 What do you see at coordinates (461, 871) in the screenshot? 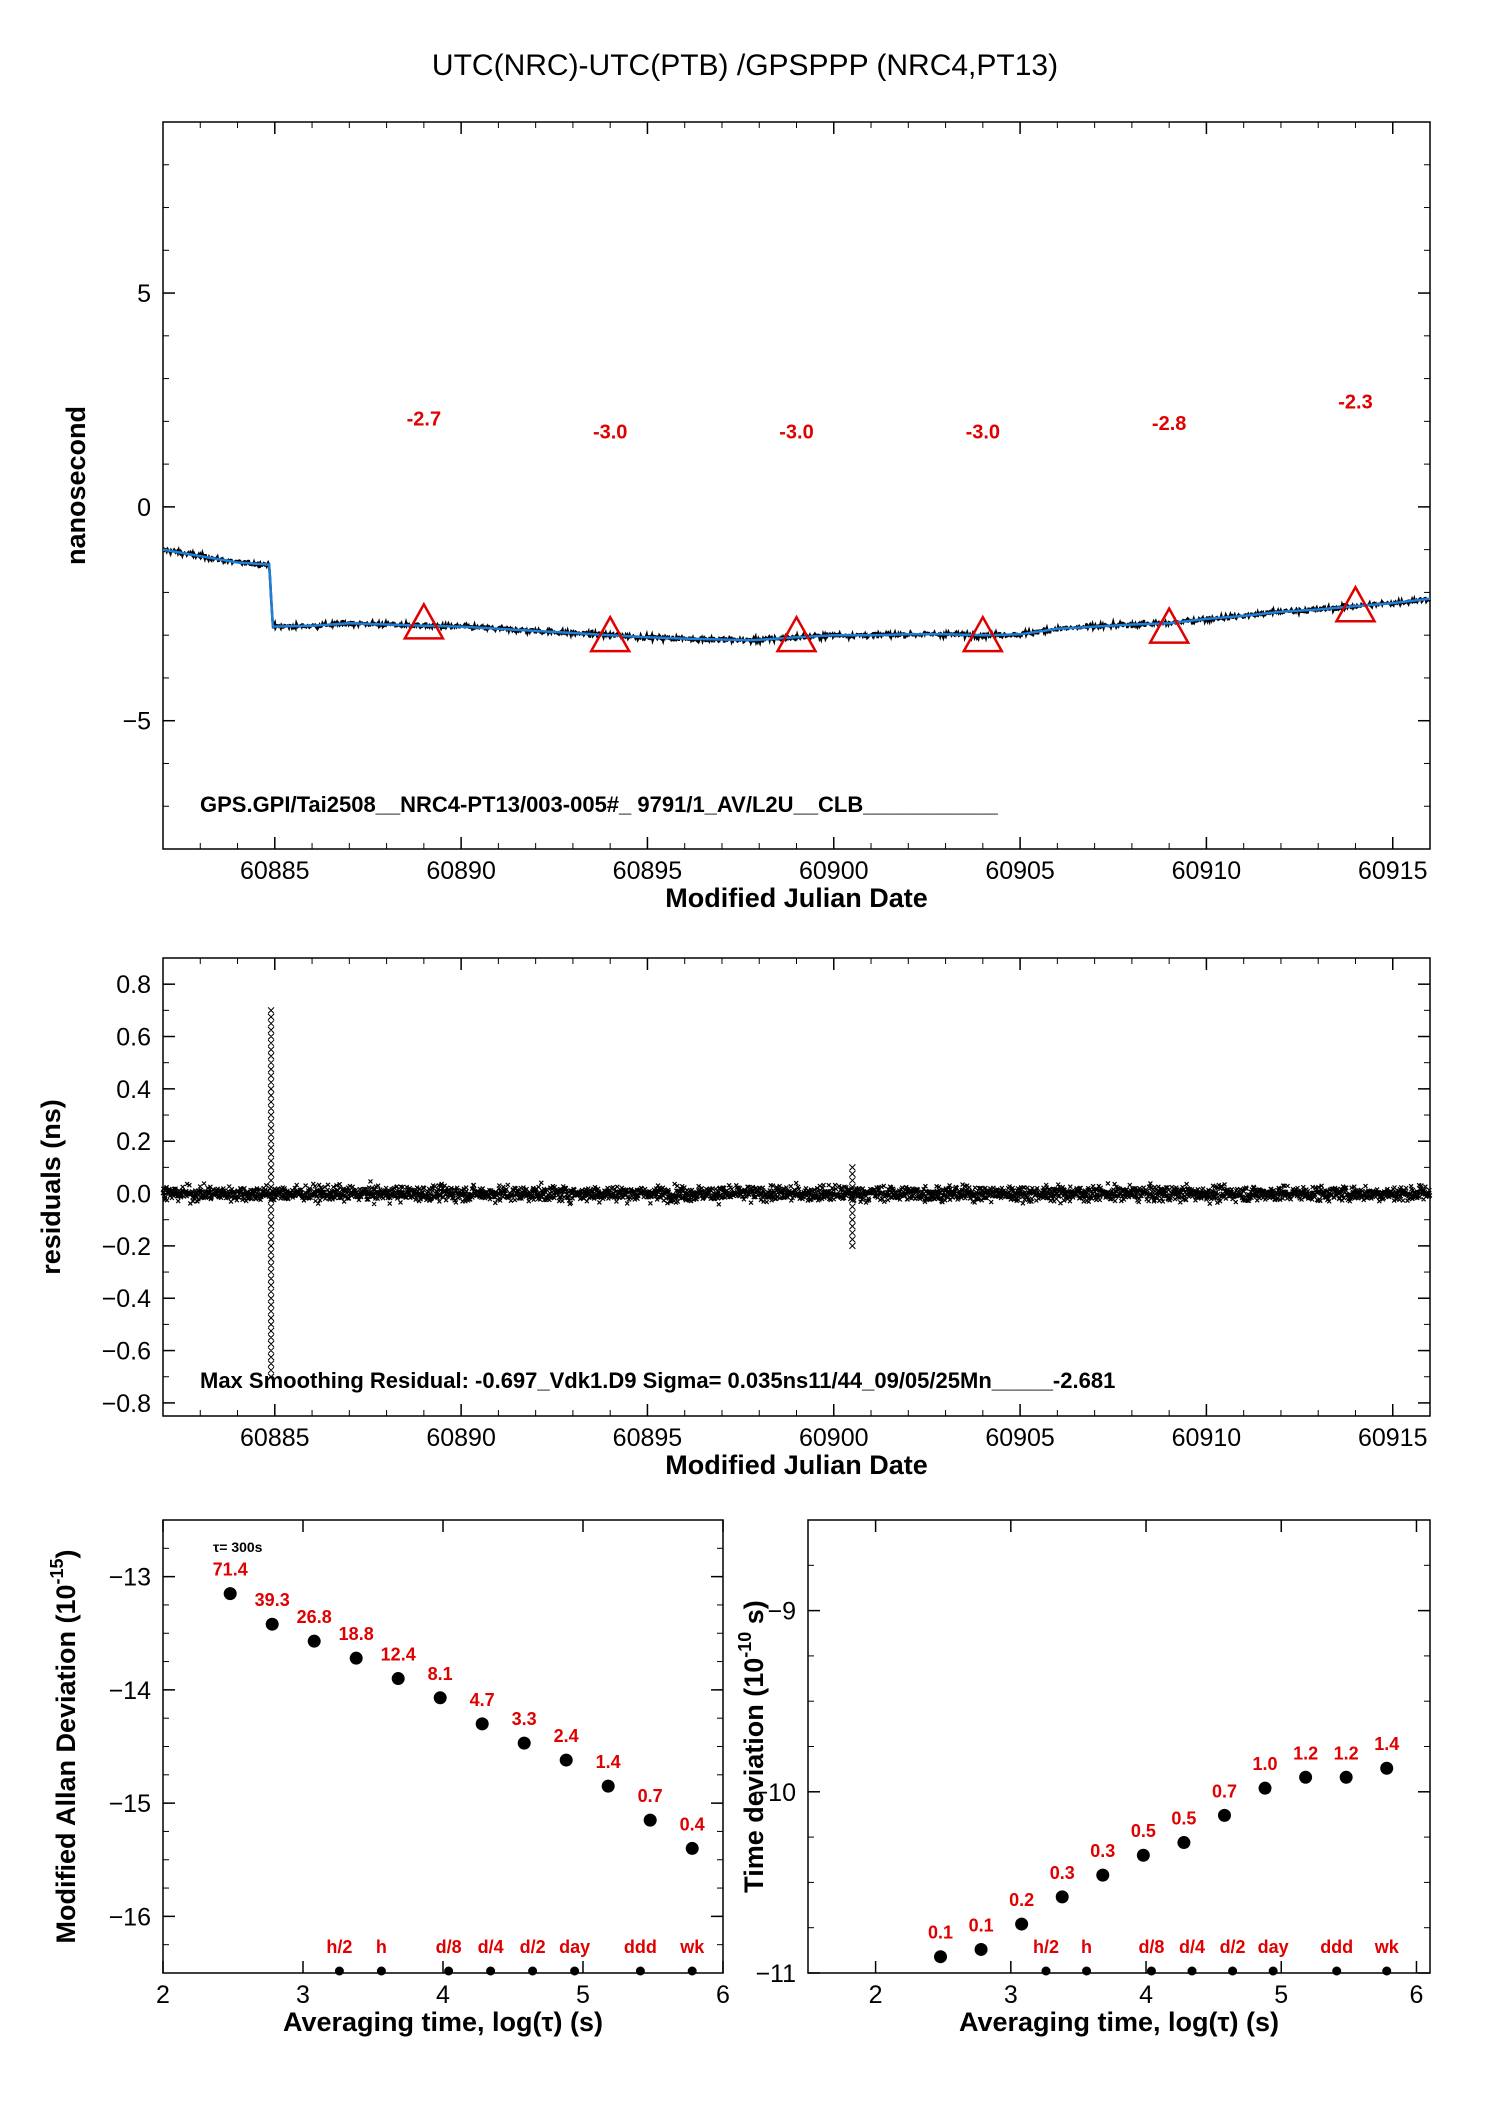
I see `offset-xtick-label: 60890` at bounding box center [461, 871].